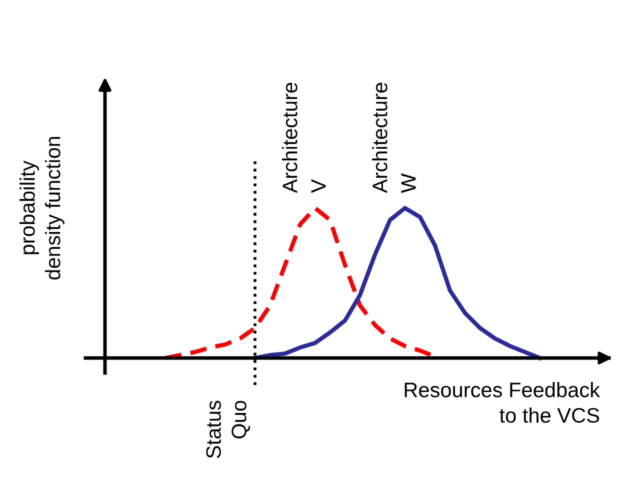 The height and width of the screenshot is (493, 621). Describe the element at coordinates (304, 137) in the screenshot. I see `text: Architecture V` at that location.